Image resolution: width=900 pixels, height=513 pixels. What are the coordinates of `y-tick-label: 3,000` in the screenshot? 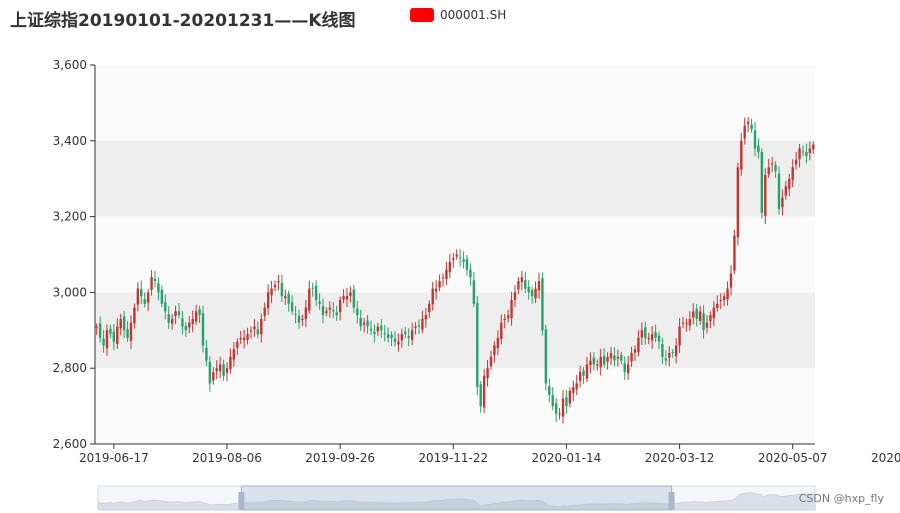 It's located at (70, 292).